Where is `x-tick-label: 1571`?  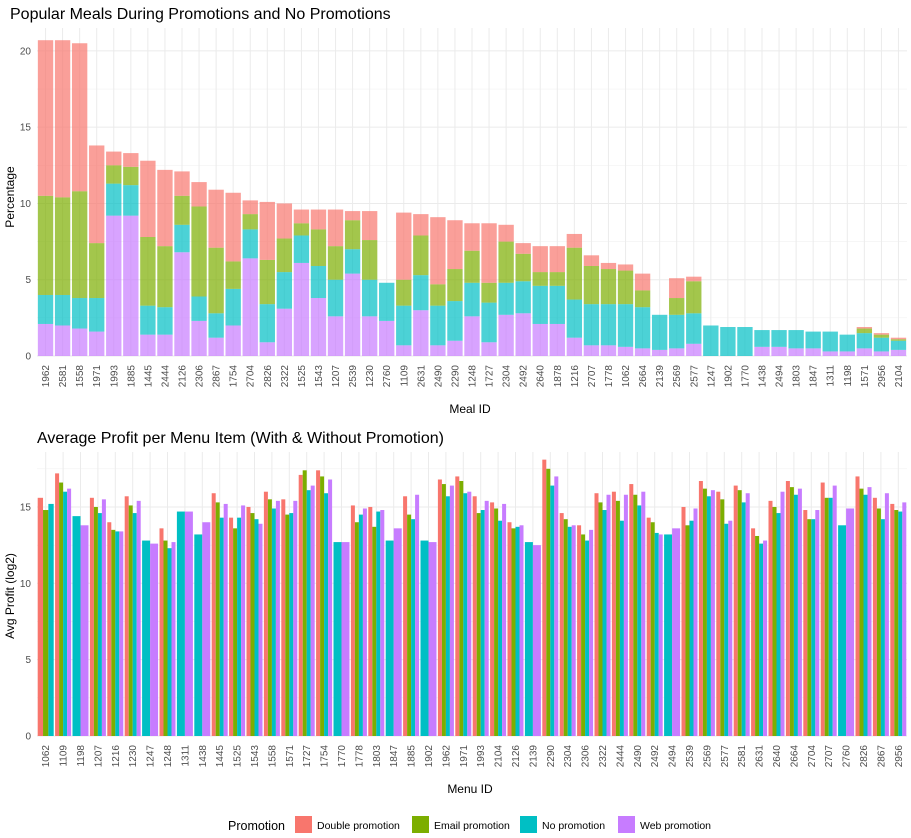
x-tick-label: 1571 is located at coordinates (290, 756).